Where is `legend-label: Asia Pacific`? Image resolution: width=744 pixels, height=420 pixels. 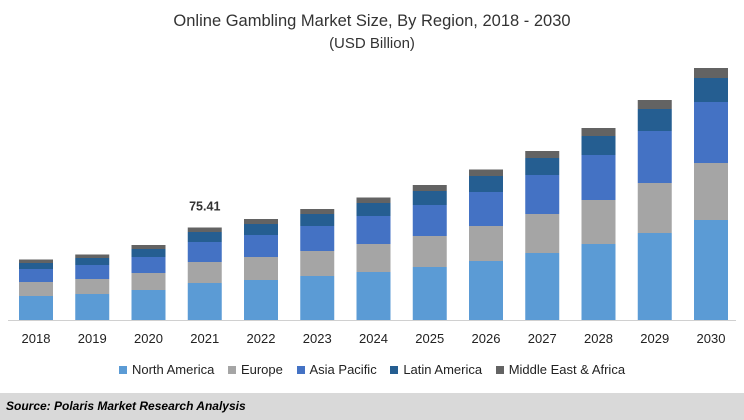
legend-label: Asia Pacific is located at coordinates (343, 369).